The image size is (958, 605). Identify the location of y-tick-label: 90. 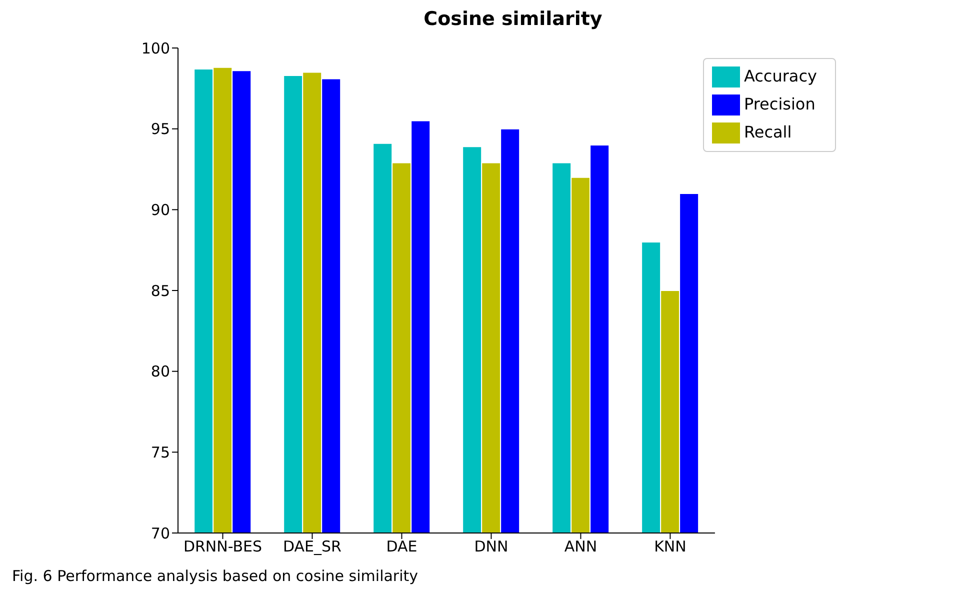
(160, 209).